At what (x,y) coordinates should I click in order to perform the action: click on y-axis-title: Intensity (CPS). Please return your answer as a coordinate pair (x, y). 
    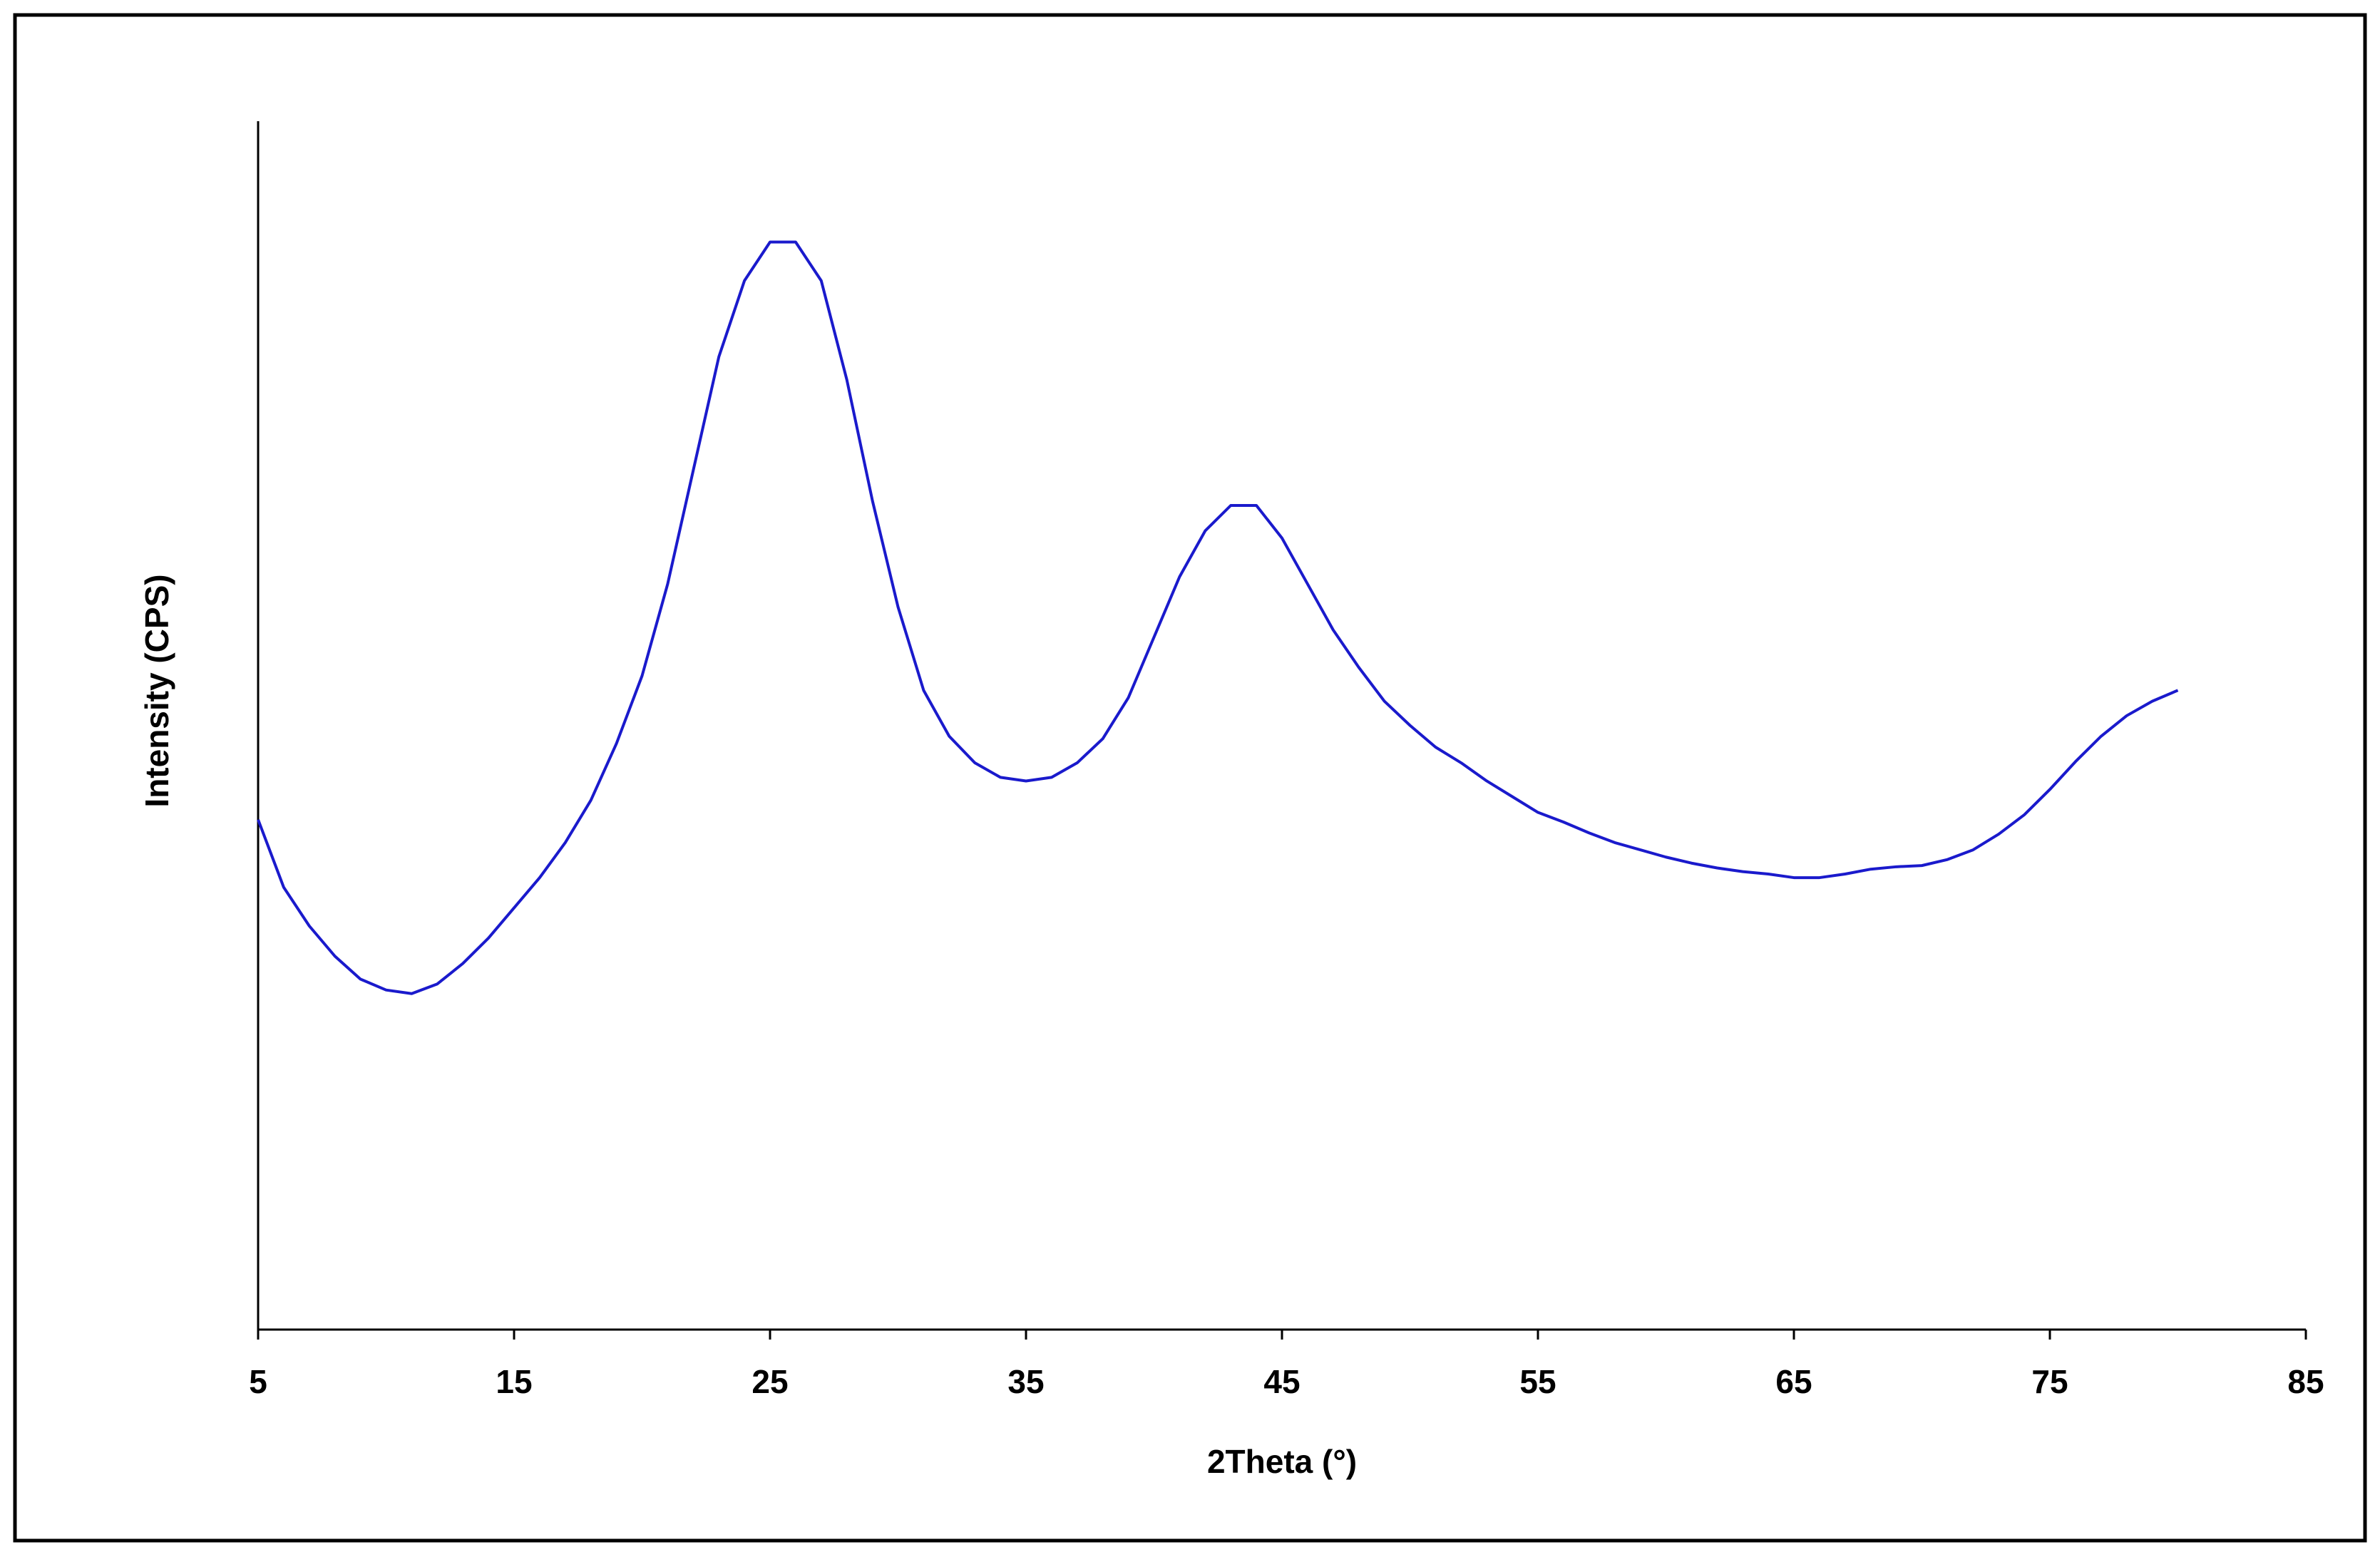
    Looking at the image, I should click on (156, 690).